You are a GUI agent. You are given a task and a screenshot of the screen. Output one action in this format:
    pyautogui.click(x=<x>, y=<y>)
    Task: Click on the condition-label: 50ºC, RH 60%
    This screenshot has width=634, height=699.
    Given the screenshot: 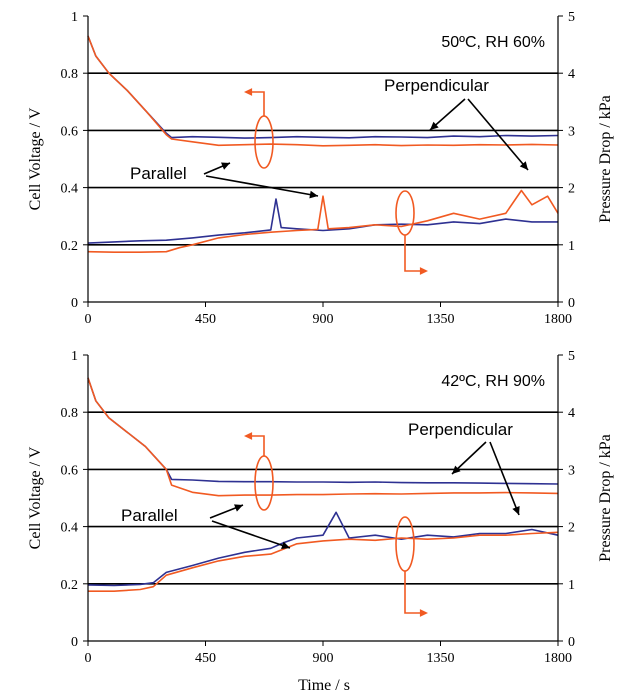 What is the action you would take?
    pyautogui.click(x=493, y=42)
    